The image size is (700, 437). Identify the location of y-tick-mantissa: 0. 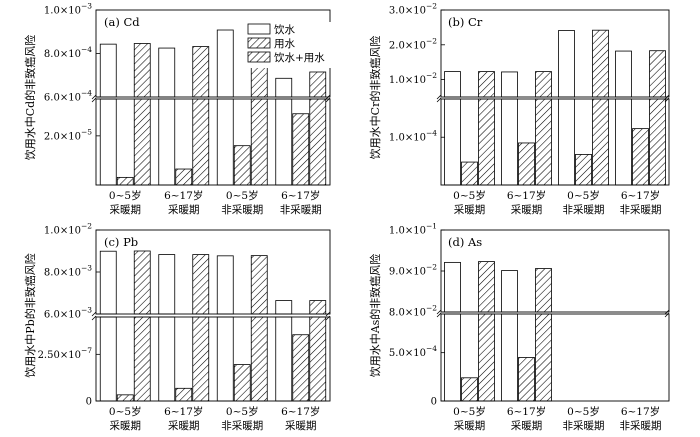
(434, 402).